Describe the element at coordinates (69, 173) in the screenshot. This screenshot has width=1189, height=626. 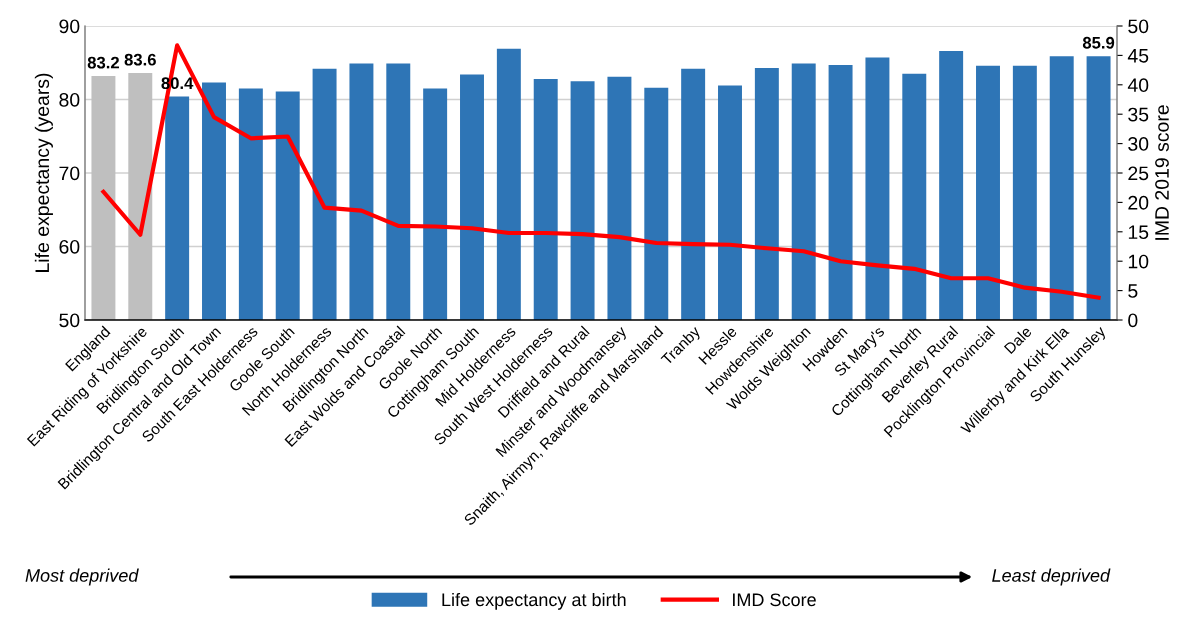
I see `y-tick-label: 70` at that location.